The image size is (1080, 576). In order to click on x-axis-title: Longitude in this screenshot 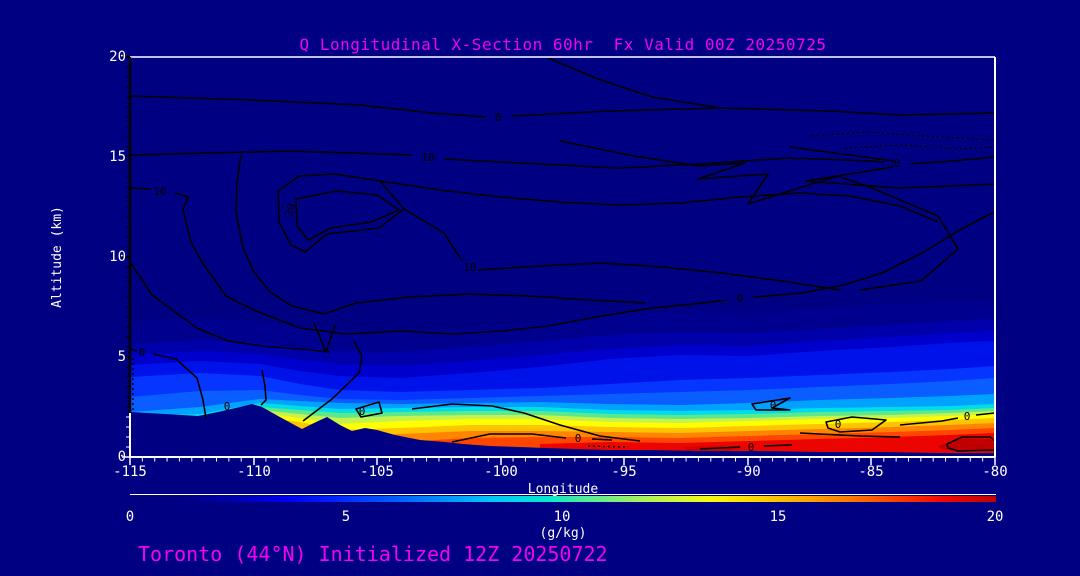, I will do `click(563, 489)`.